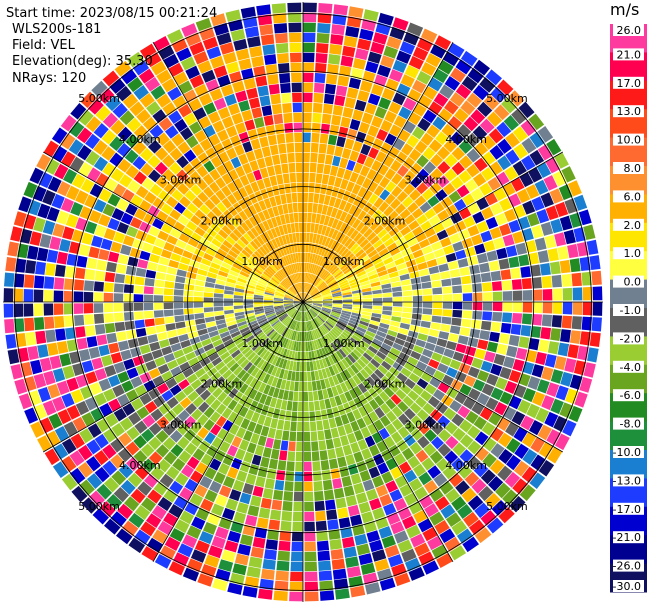 This screenshot has width=647, height=607. I want to click on colorbar-unit: m/s, so click(625, 9).